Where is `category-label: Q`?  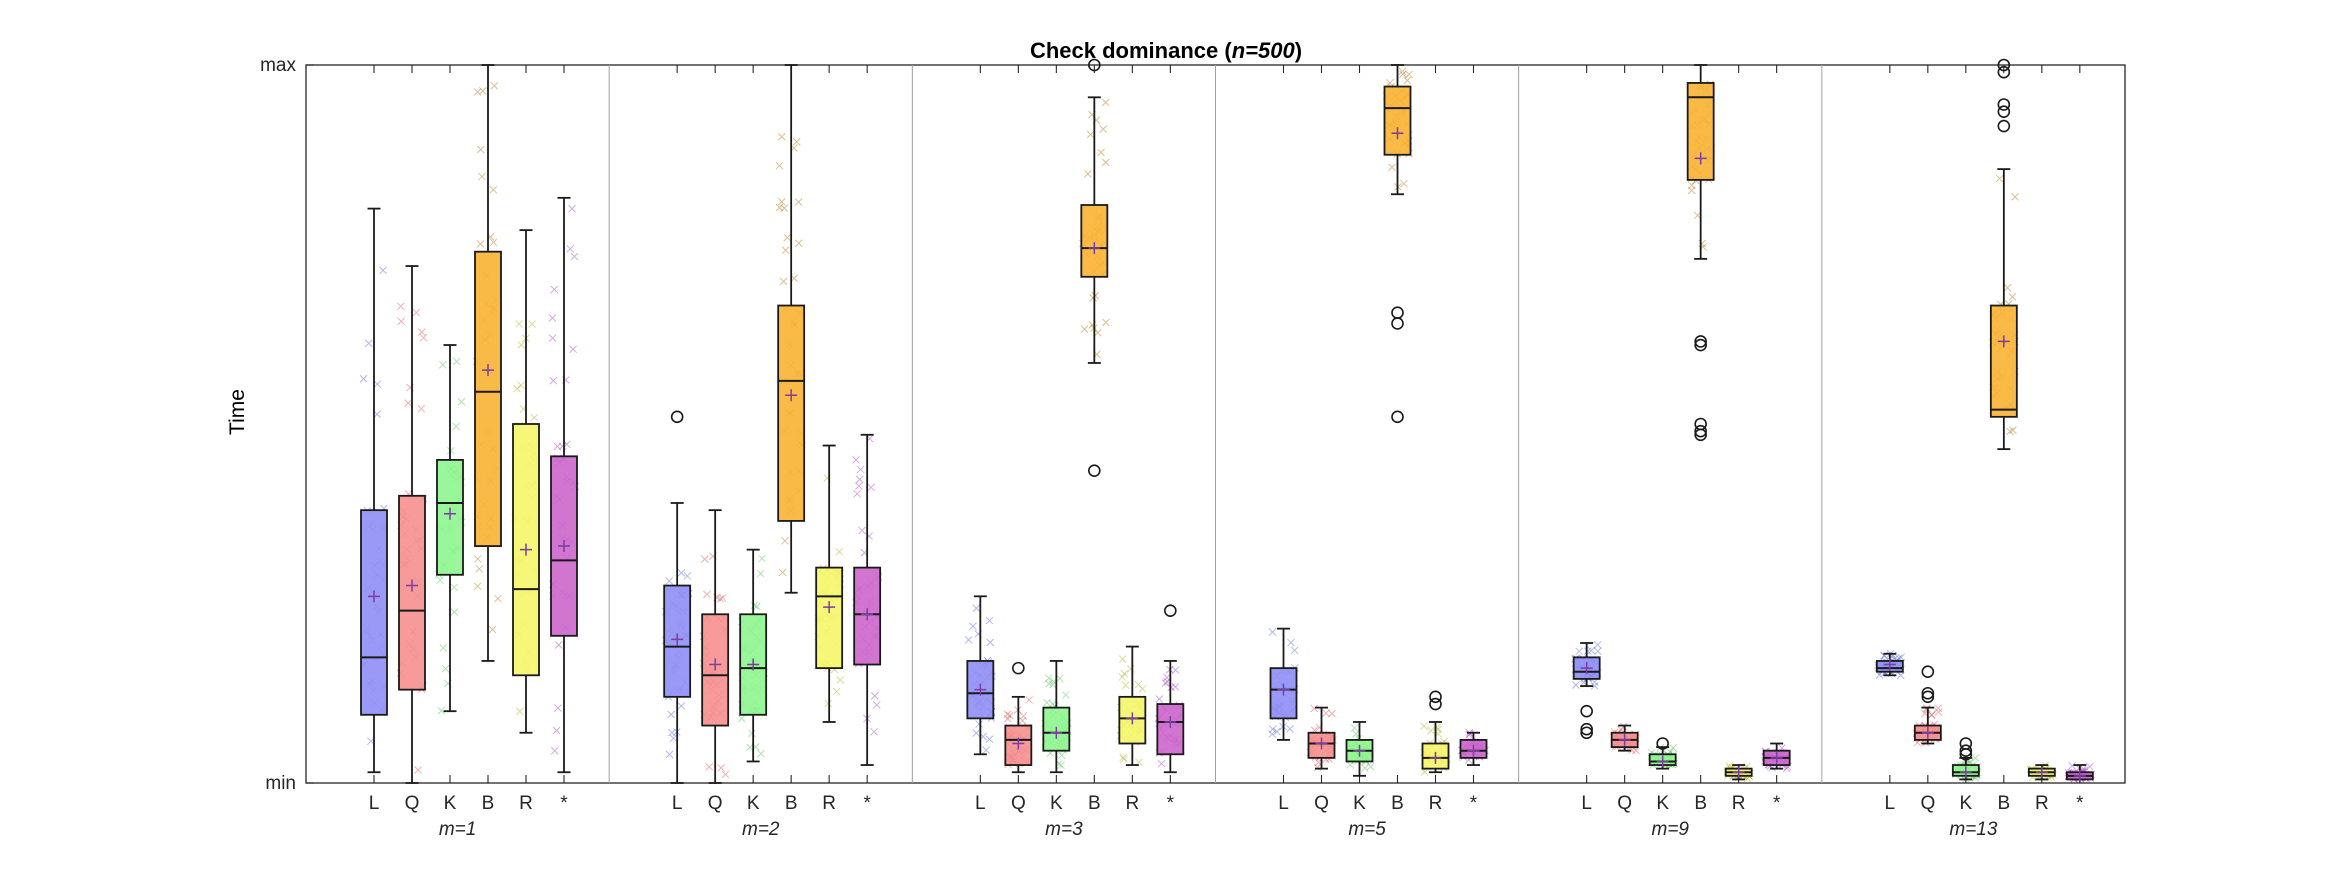 category-label: Q is located at coordinates (412, 803).